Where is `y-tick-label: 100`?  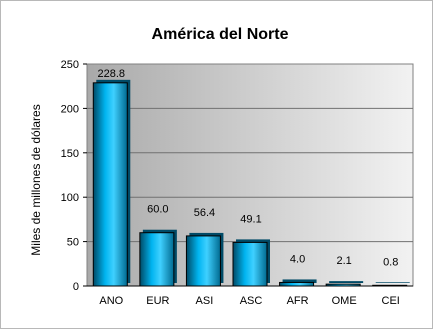
y-tick-label: 100 is located at coordinates (70, 198).